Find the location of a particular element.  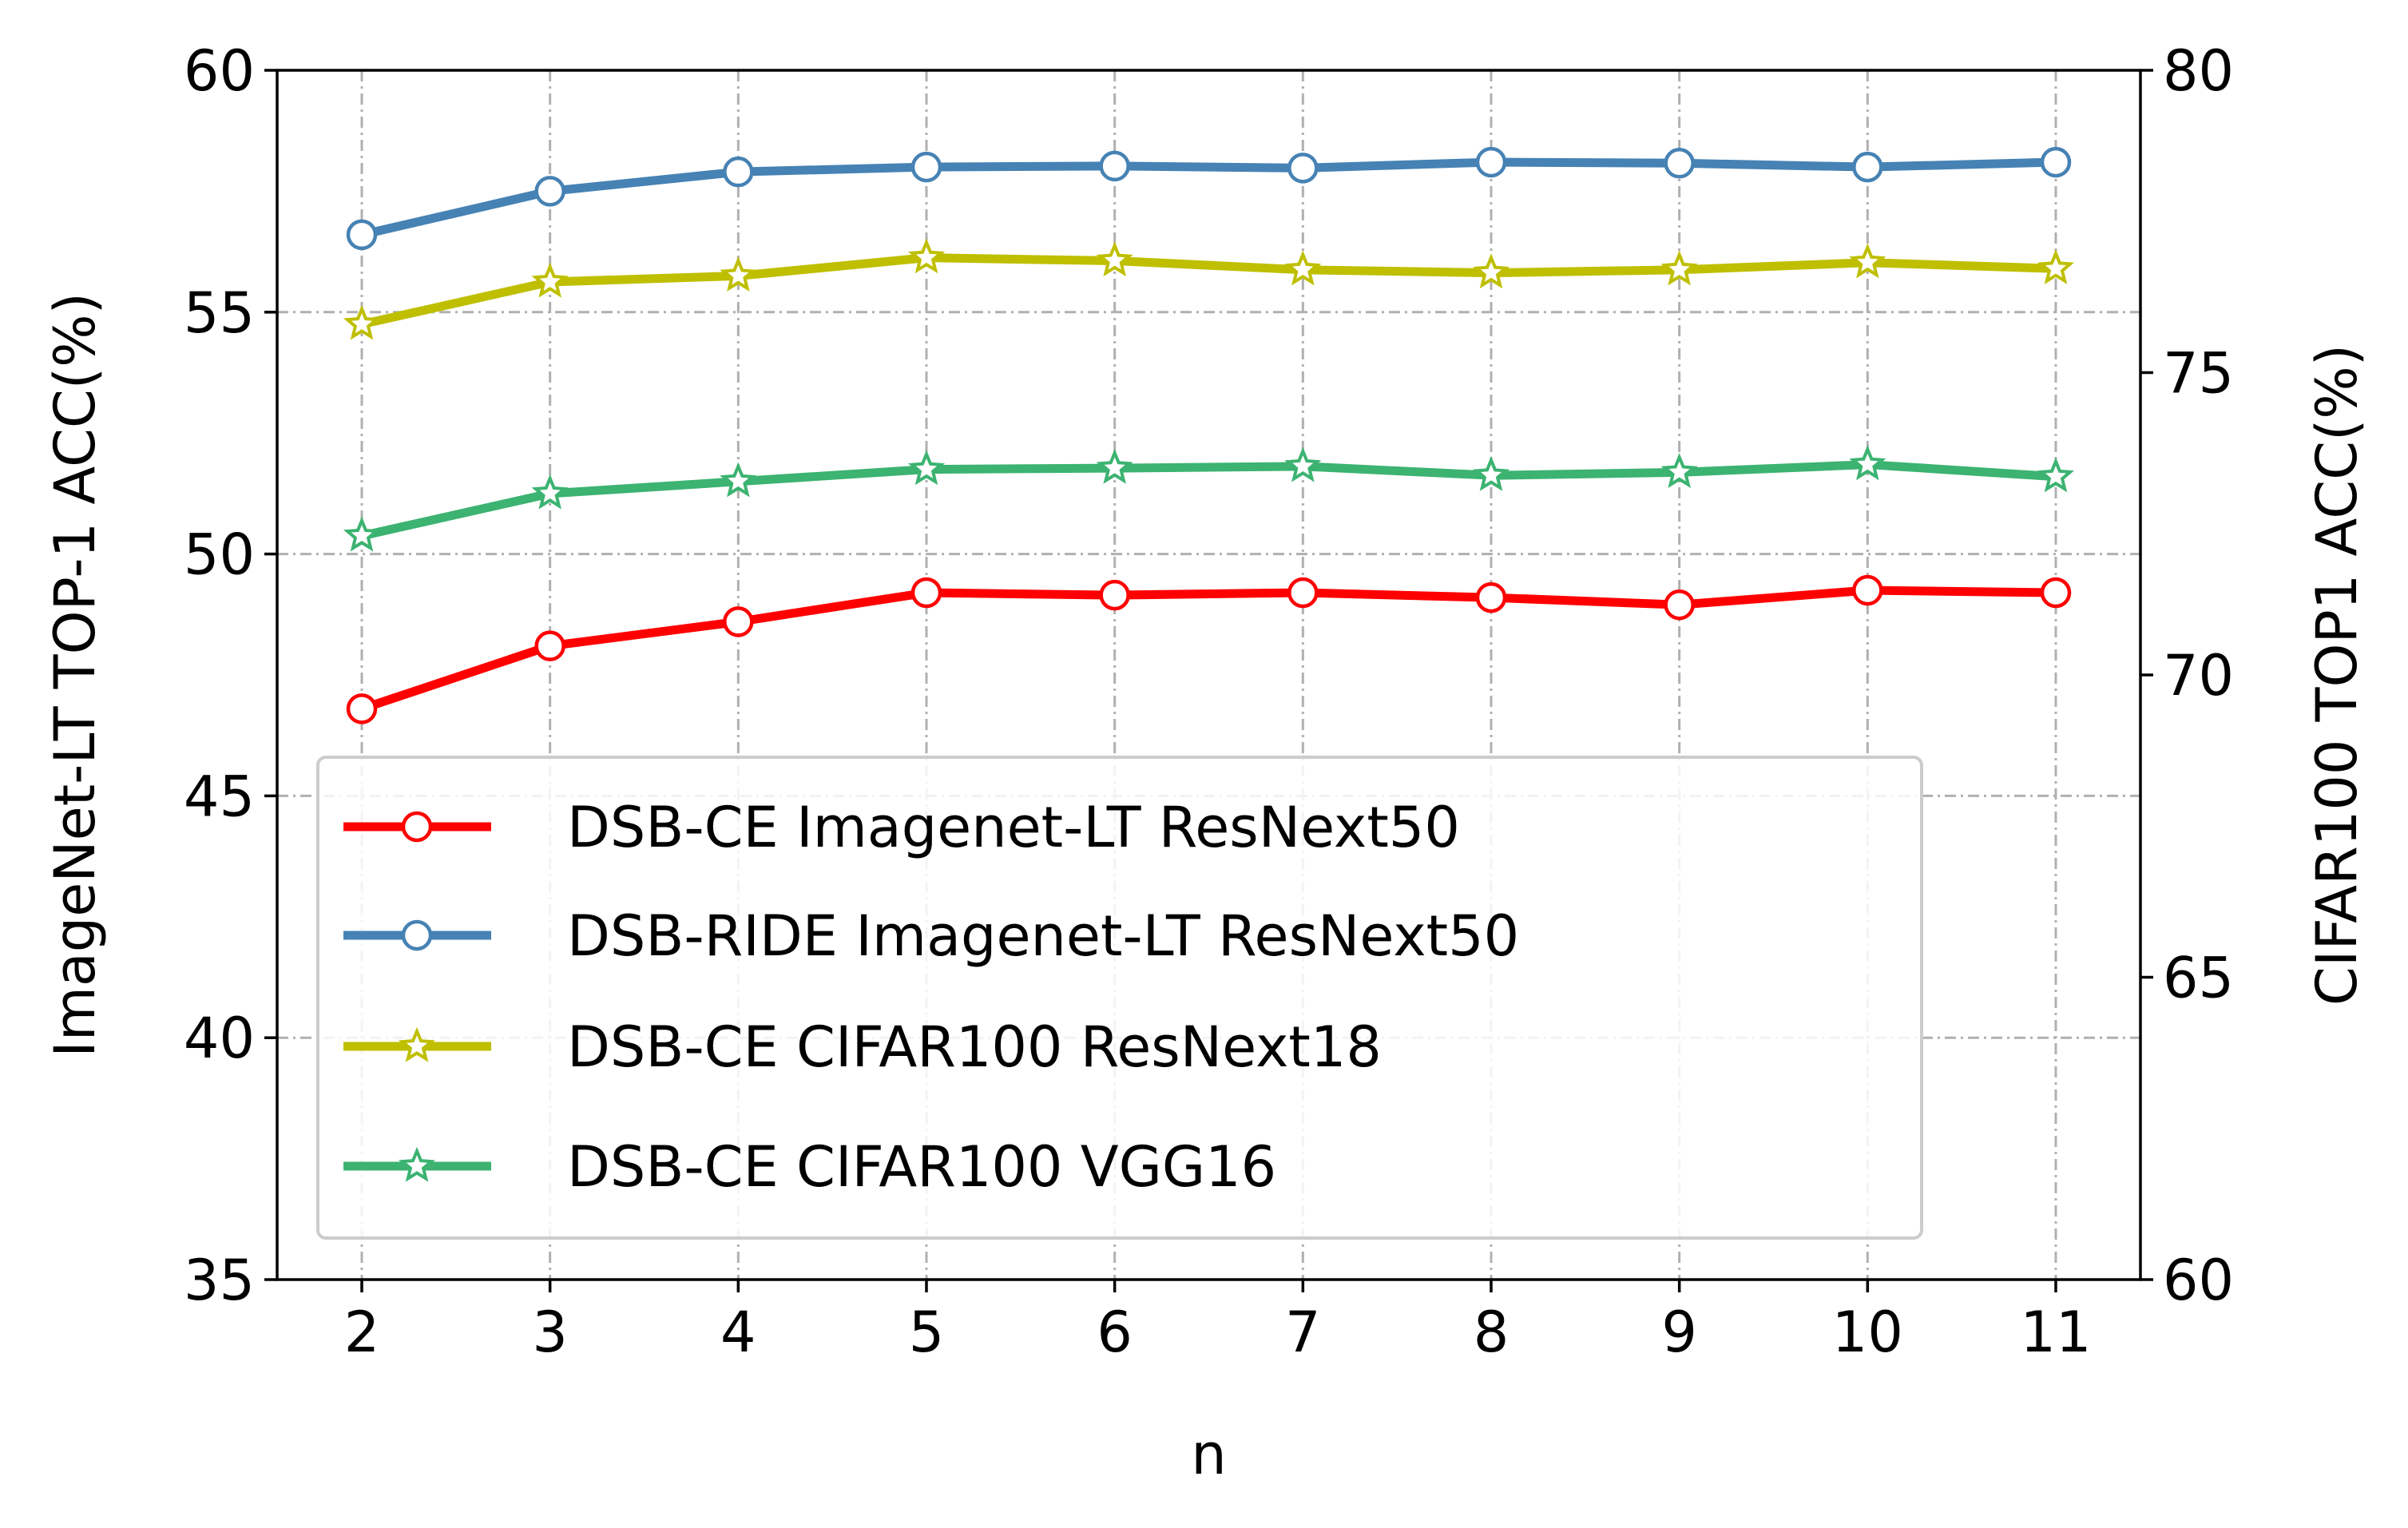

y-axis-right-title: CIFAR100 TOP1 ACC(%) is located at coordinates (2337, 675).